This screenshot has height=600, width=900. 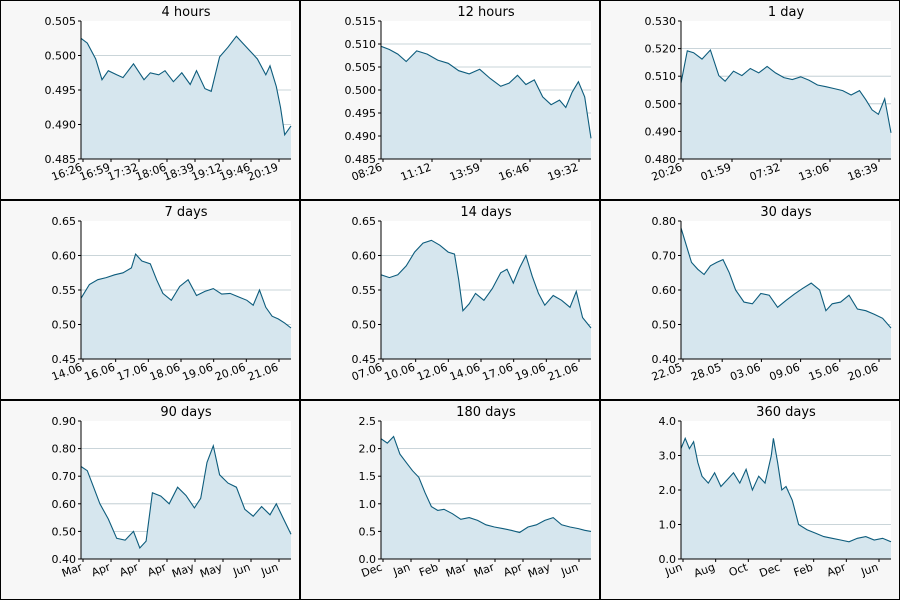 What do you see at coordinates (661, 159) in the screenshot?
I see `y-tick-label: 0.480` at bounding box center [661, 159].